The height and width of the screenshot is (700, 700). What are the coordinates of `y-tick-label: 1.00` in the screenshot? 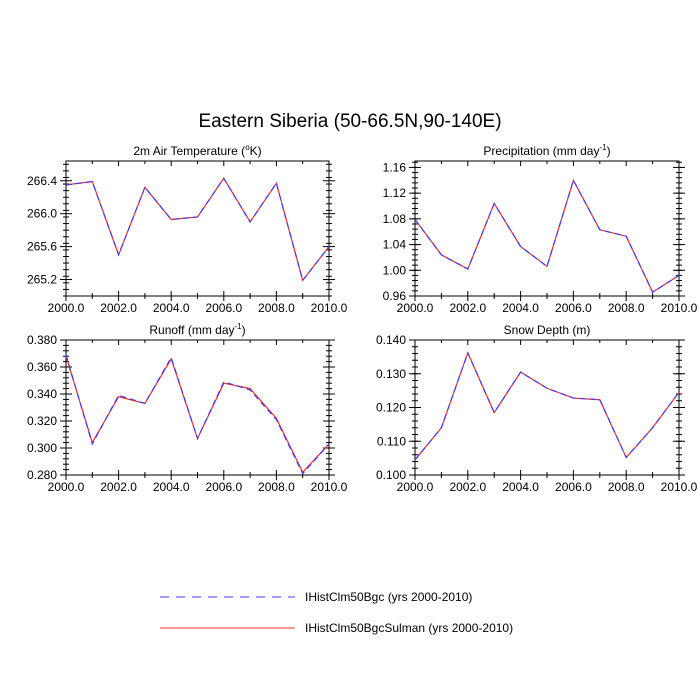 It's located at (395, 270).